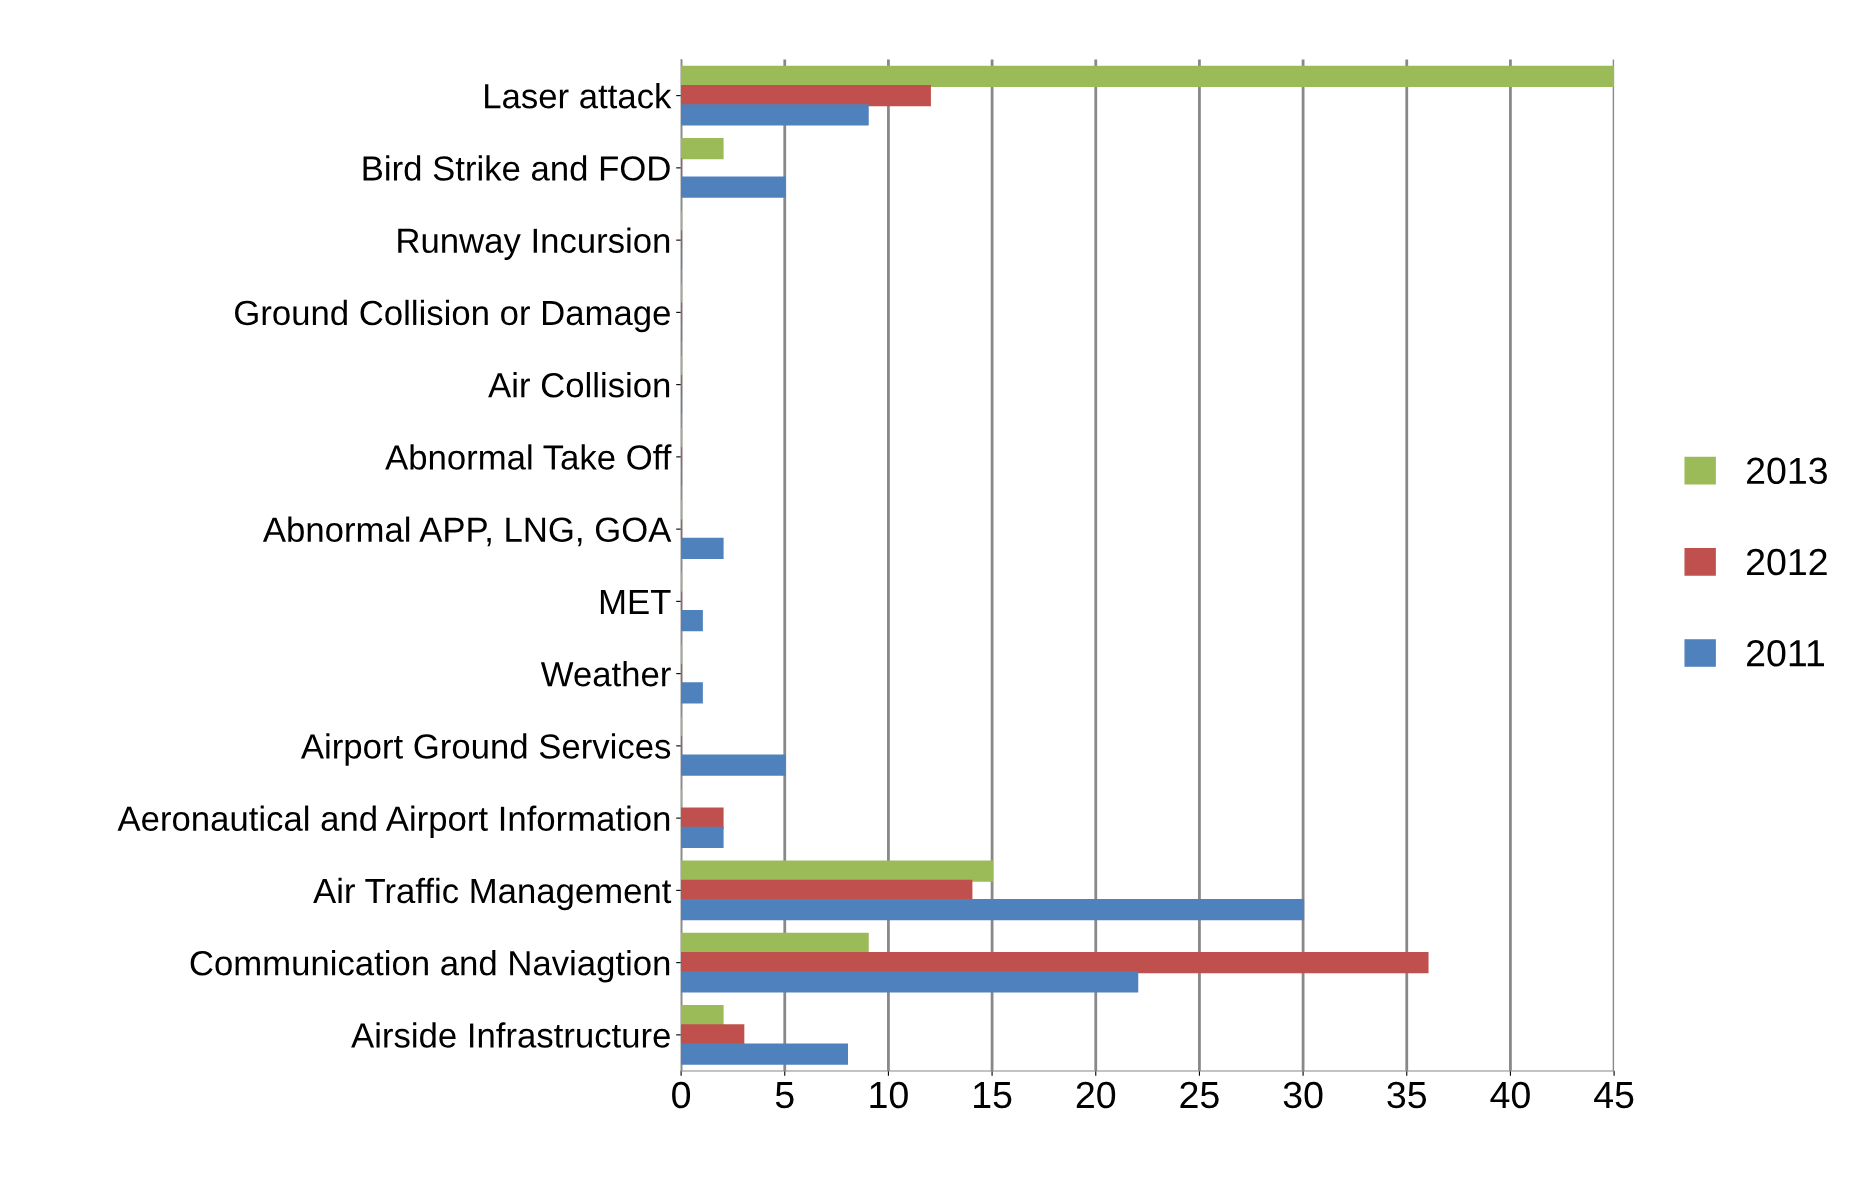 Image resolution: width=1866 pixels, height=1190 pixels. I want to click on y-tick-label: Abnormal APP, LNG, GOA, so click(467, 531).